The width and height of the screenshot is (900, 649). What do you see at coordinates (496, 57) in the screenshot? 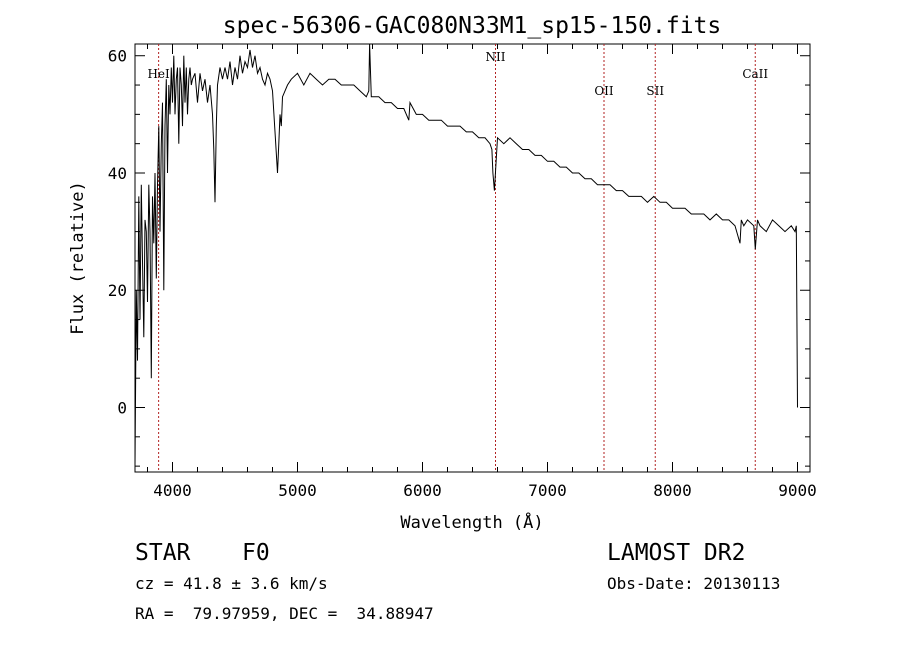
I see `line-marker-label: NII` at bounding box center [496, 57].